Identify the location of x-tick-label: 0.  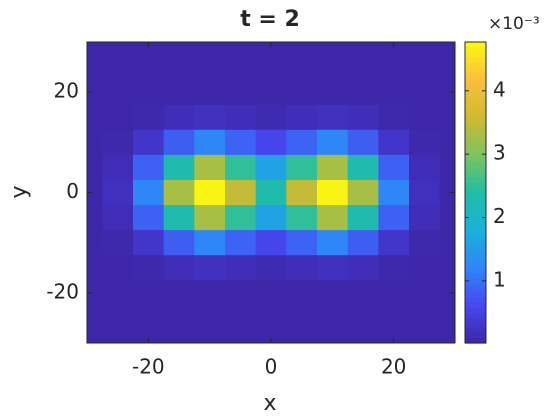
(271, 367).